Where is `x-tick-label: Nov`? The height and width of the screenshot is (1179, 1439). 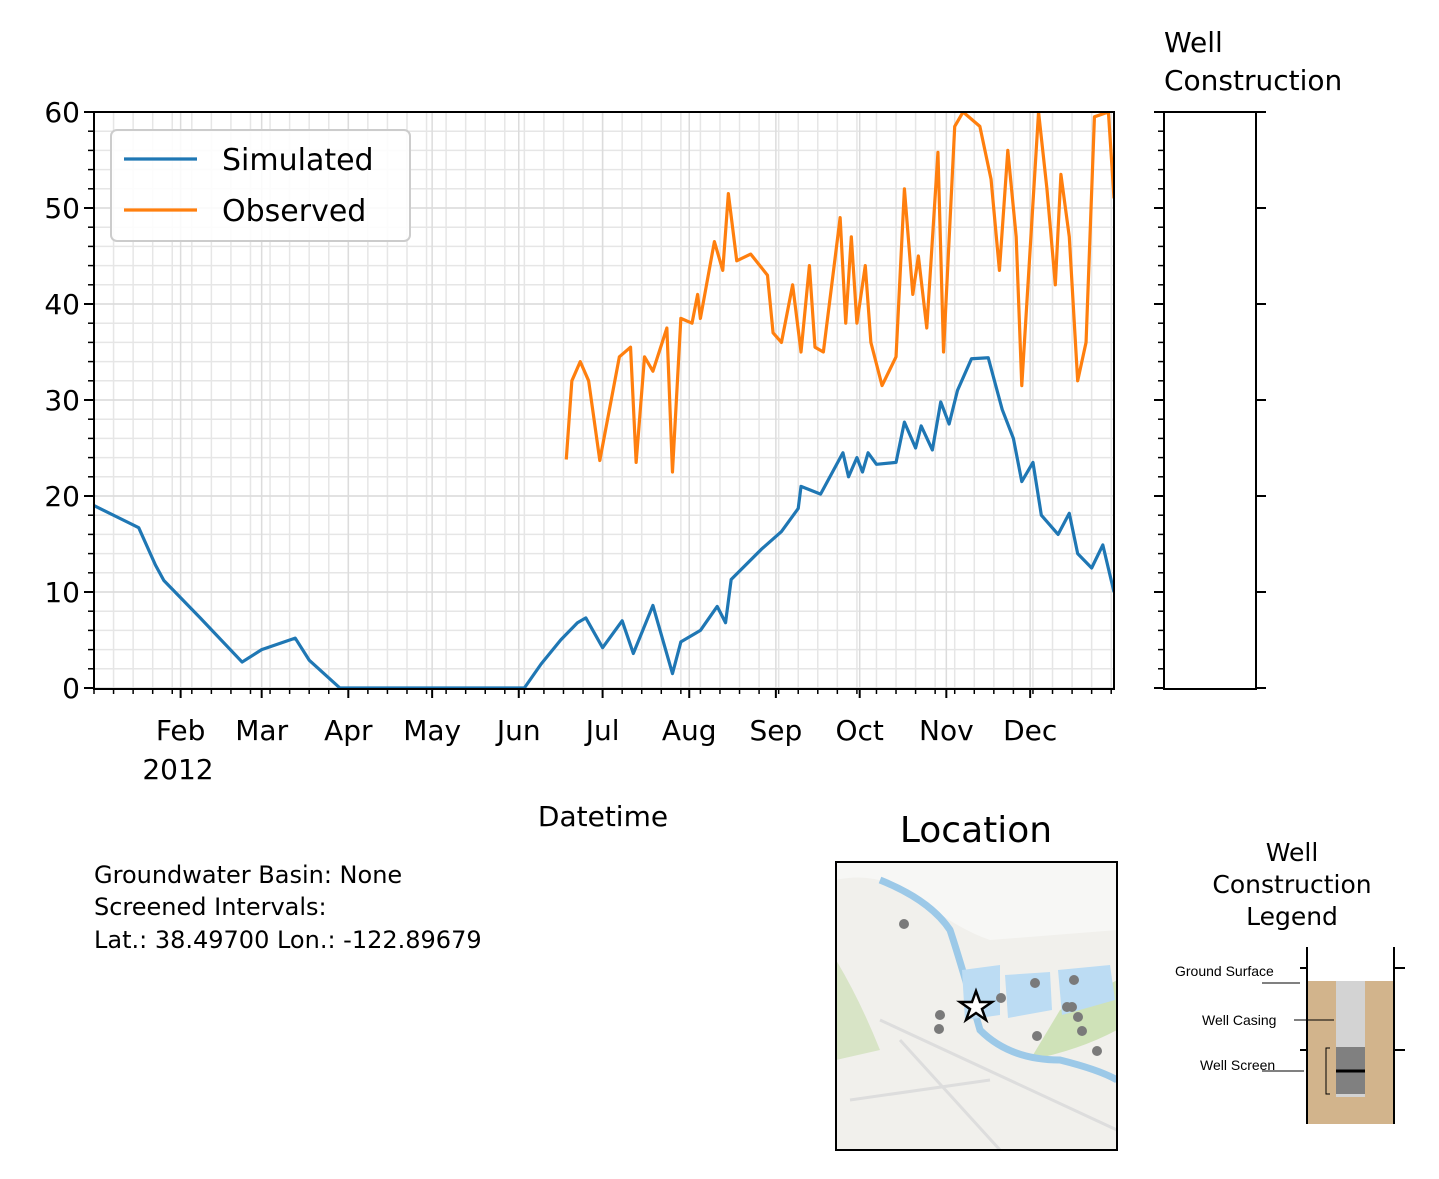 x-tick-label: Nov is located at coordinates (946, 730).